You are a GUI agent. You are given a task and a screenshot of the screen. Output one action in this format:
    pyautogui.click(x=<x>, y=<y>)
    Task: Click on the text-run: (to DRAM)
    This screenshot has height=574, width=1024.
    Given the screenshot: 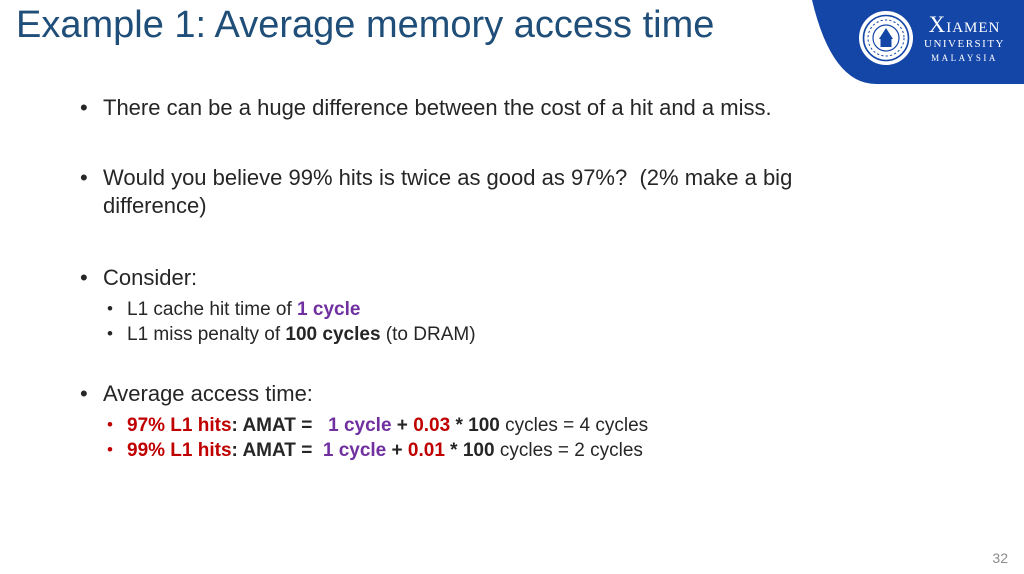 What is the action you would take?
    pyautogui.click(x=428, y=335)
    